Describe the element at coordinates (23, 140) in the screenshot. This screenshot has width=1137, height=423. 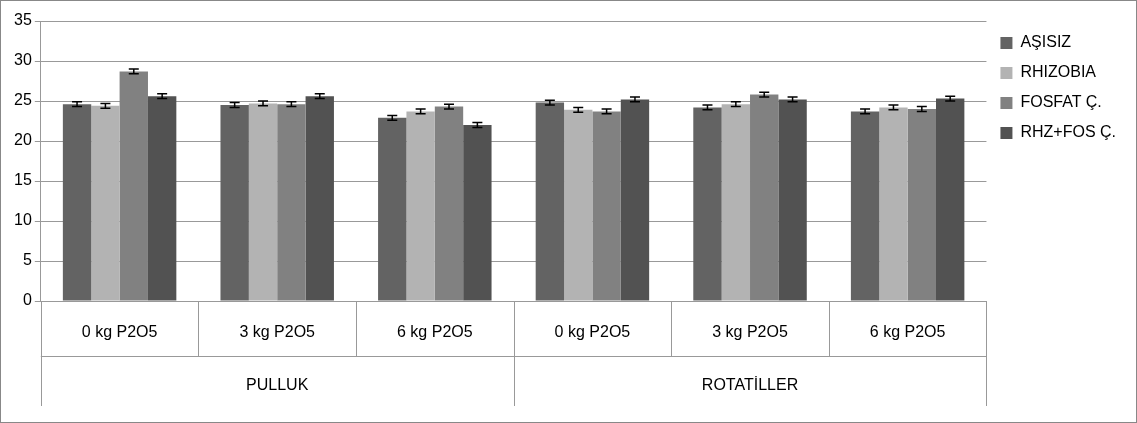
I see `y-tick-label: 20` at that location.